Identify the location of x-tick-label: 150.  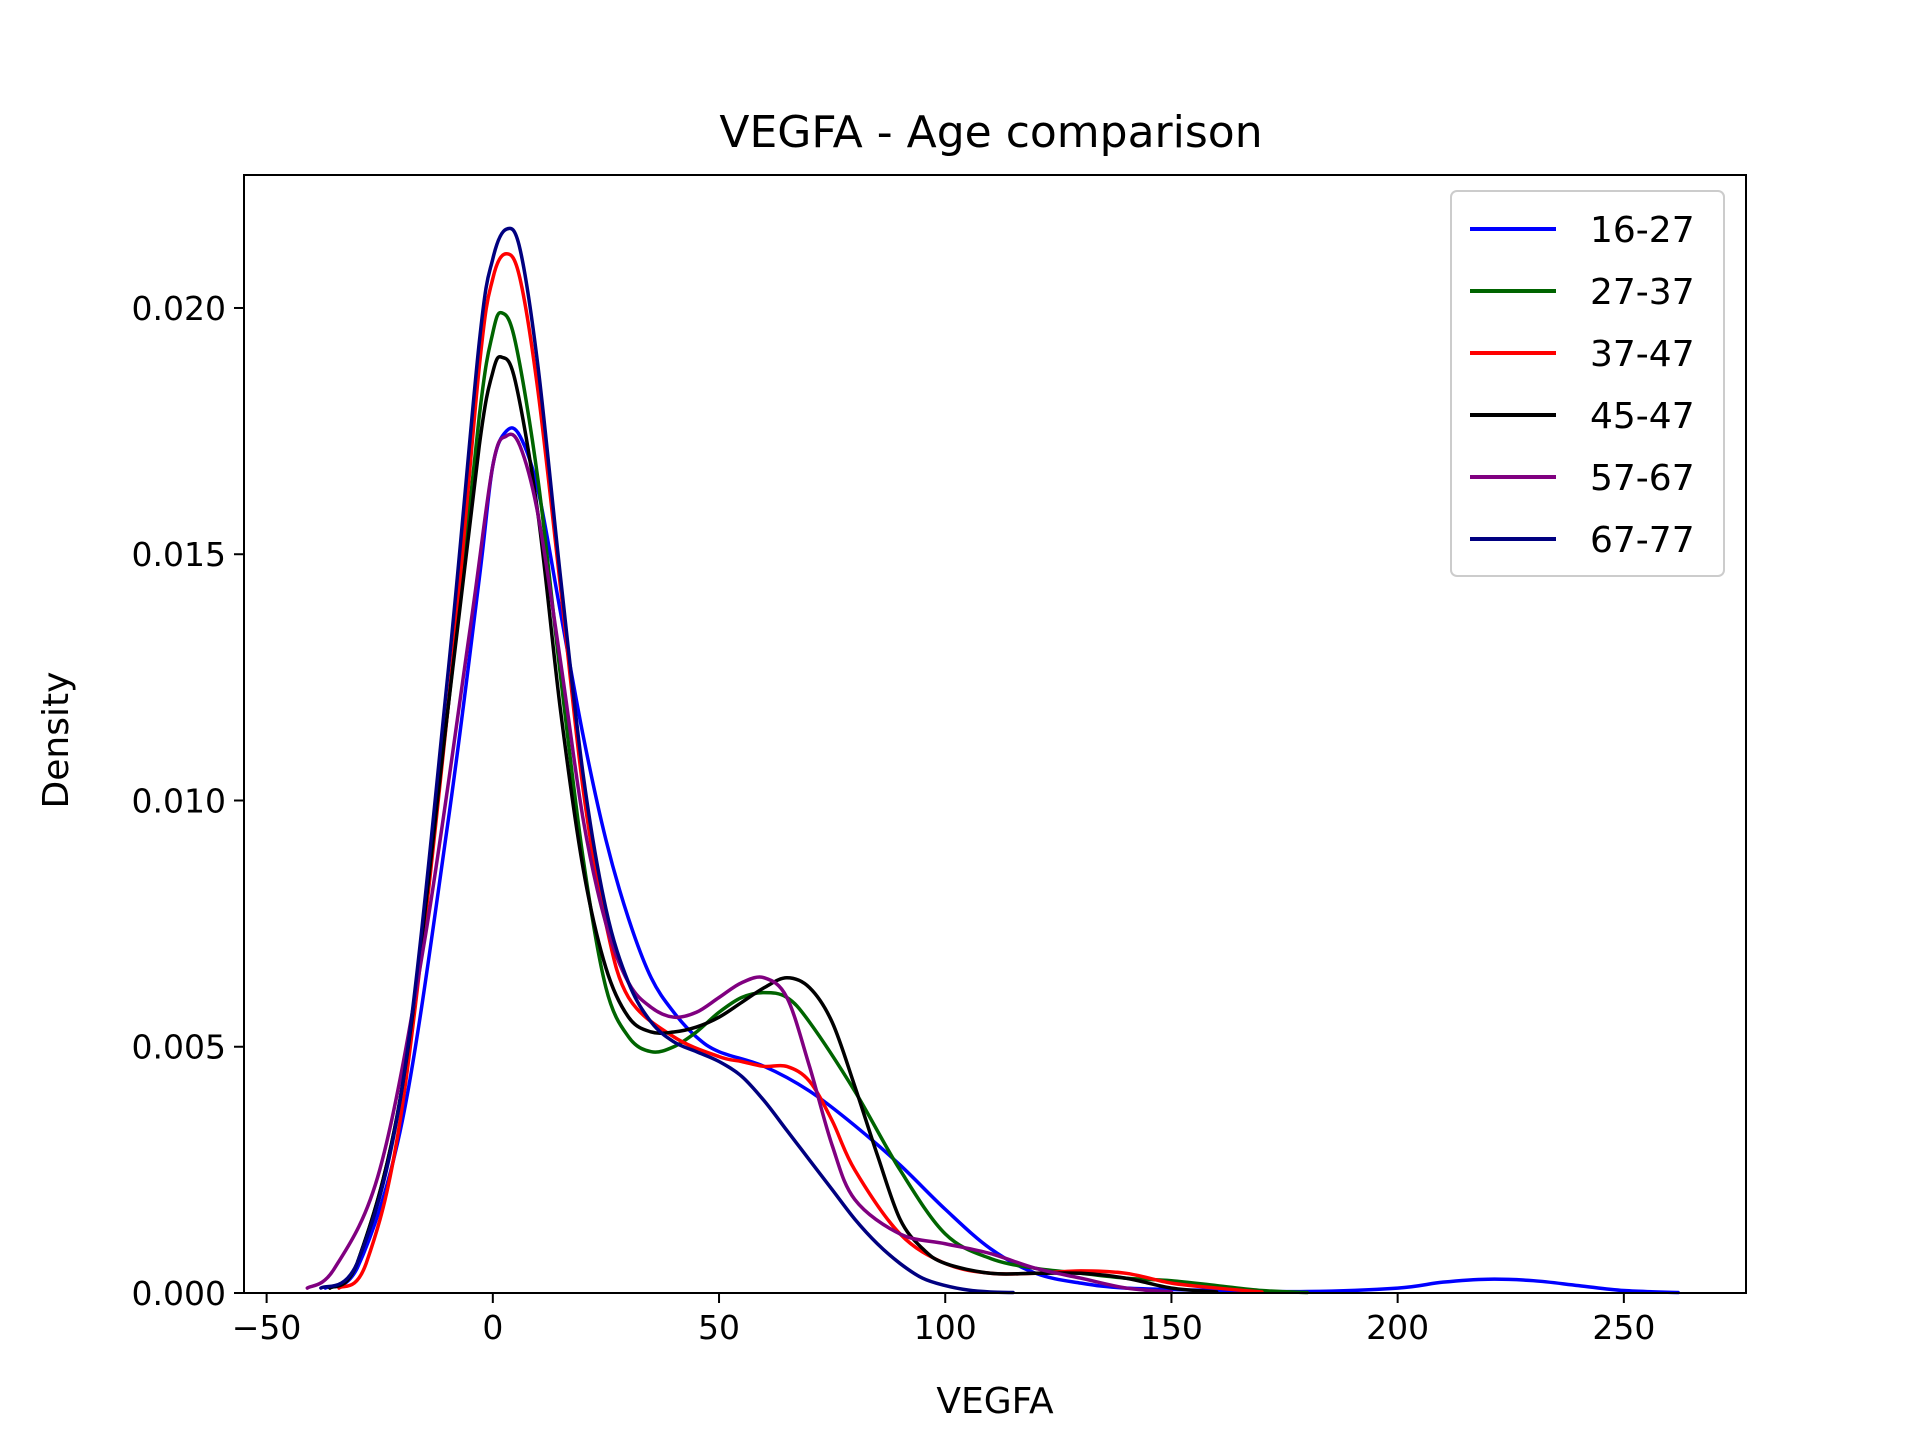
(1171, 1327).